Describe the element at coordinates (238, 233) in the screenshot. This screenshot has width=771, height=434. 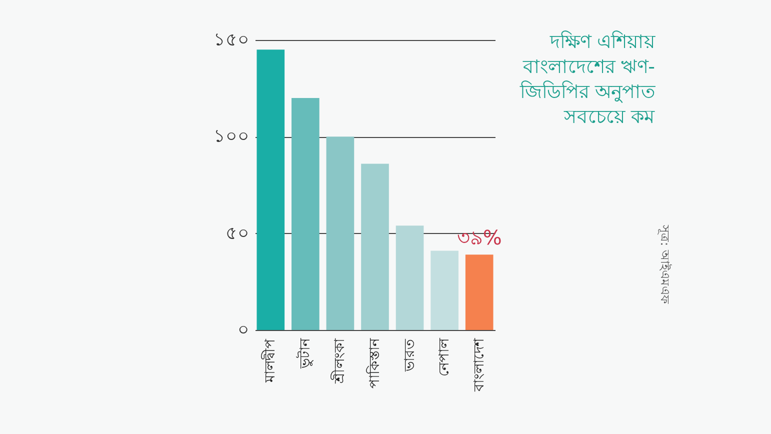
I see `y-tick-label: ৫০` at that location.